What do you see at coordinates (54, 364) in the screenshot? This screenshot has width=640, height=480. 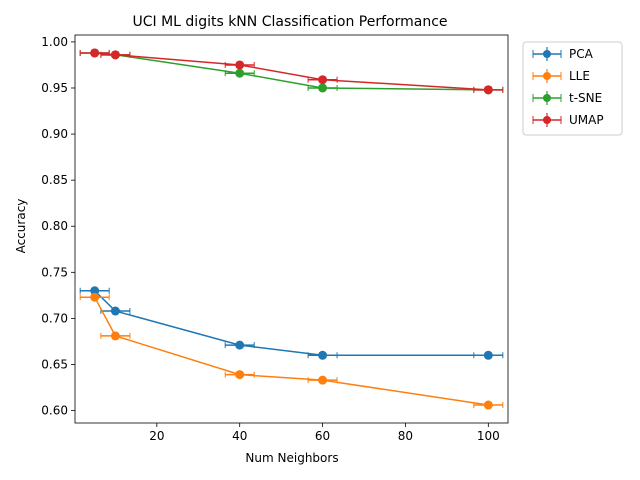 I see `y-tick-label: 0.65` at bounding box center [54, 364].